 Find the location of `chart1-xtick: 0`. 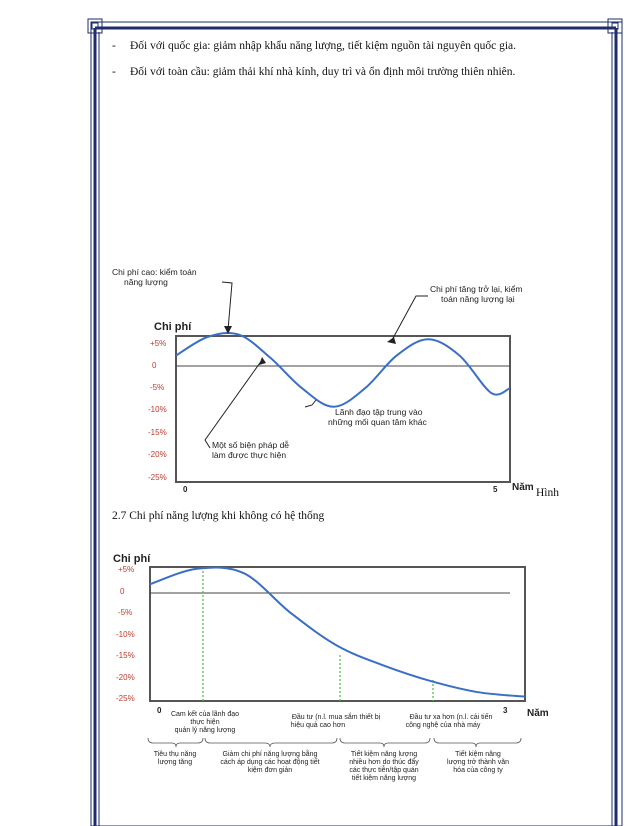

chart1-xtick: 0 is located at coordinates (185, 489).